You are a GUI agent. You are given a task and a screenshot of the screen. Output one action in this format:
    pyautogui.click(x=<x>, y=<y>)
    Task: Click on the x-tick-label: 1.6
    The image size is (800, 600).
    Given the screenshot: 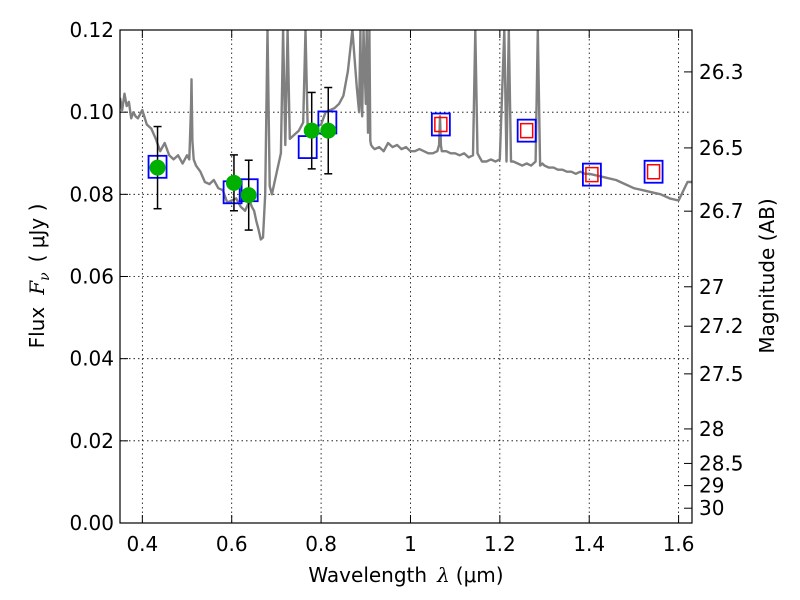 What is the action you would take?
    pyautogui.click(x=679, y=544)
    